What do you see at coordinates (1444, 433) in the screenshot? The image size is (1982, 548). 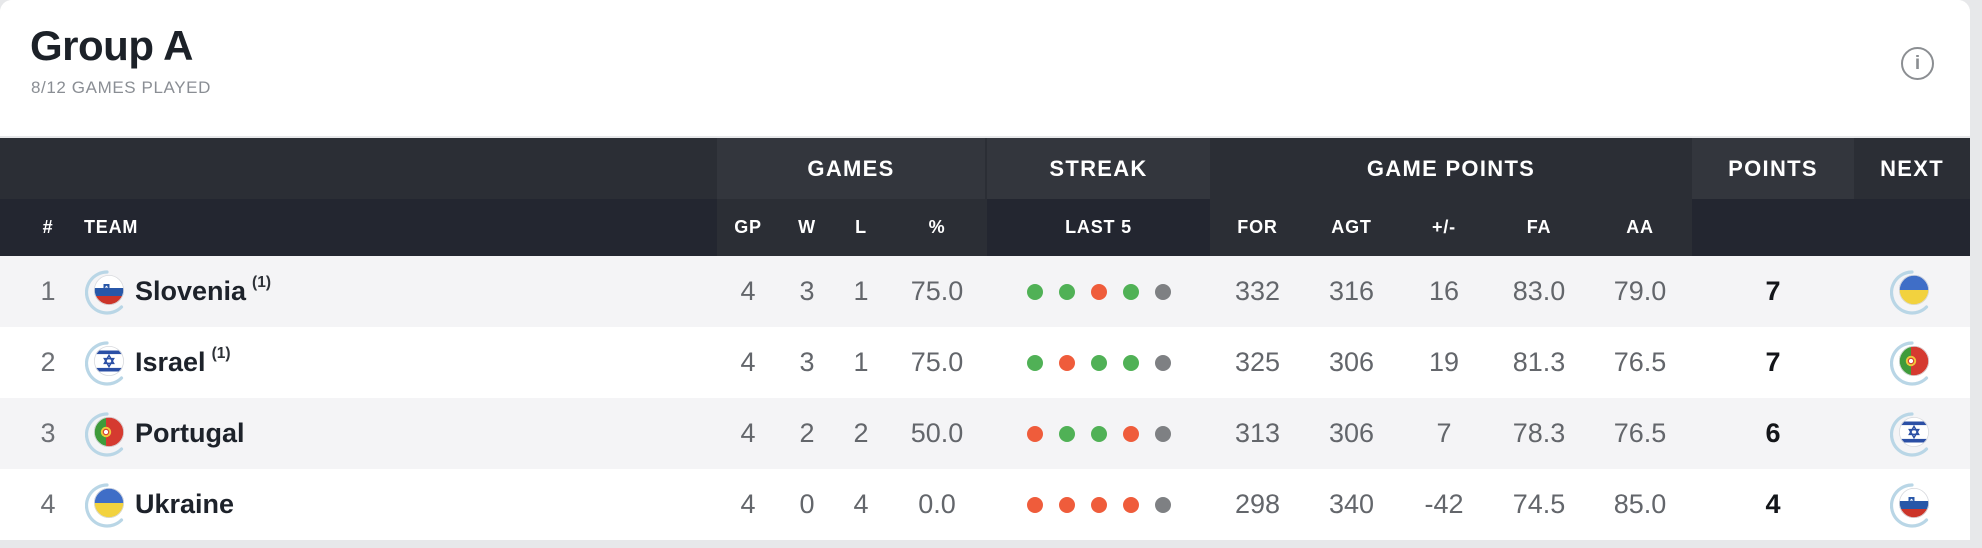 I see `plus-minus-value: 7` at bounding box center [1444, 433].